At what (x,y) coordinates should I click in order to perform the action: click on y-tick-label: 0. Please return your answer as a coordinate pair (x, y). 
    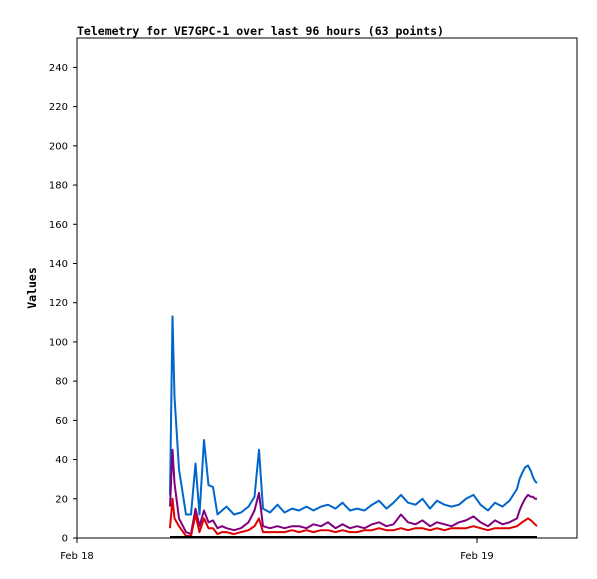
    Looking at the image, I should click on (65, 539).